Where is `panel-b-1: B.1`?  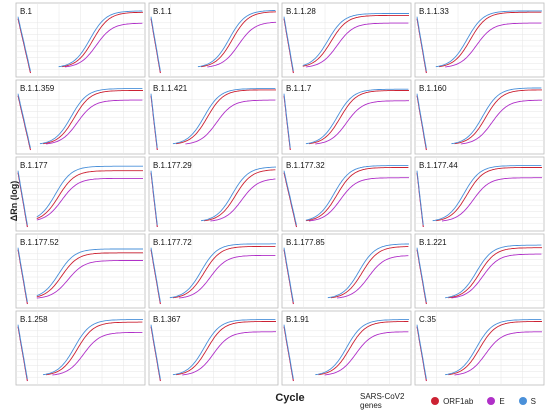 panel-b-1: B.1 is located at coordinates (80, 40).